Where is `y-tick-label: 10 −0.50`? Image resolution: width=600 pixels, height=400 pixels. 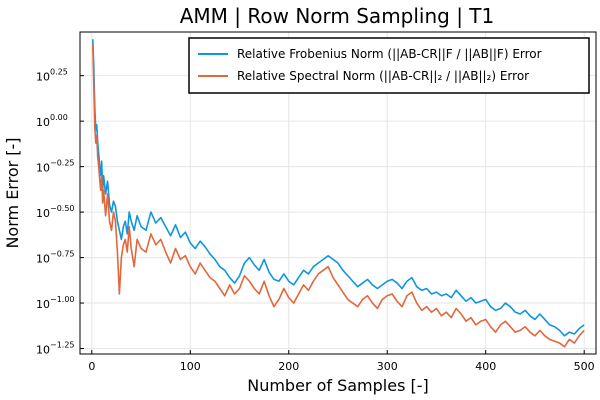
y-tick-label: 10 −0.50 is located at coordinates (55, 212).